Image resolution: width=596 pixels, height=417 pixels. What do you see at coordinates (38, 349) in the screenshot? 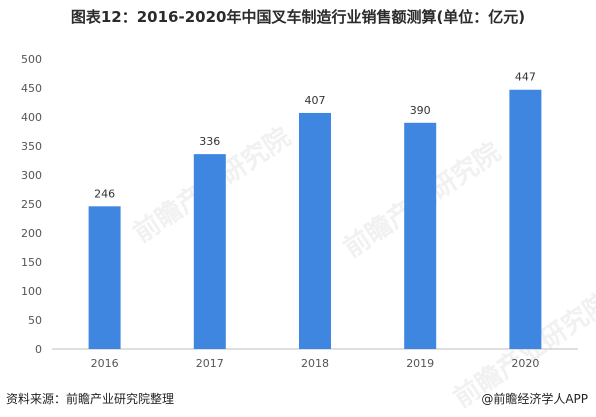
I see `y-tick-label: 0` at bounding box center [38, 349].